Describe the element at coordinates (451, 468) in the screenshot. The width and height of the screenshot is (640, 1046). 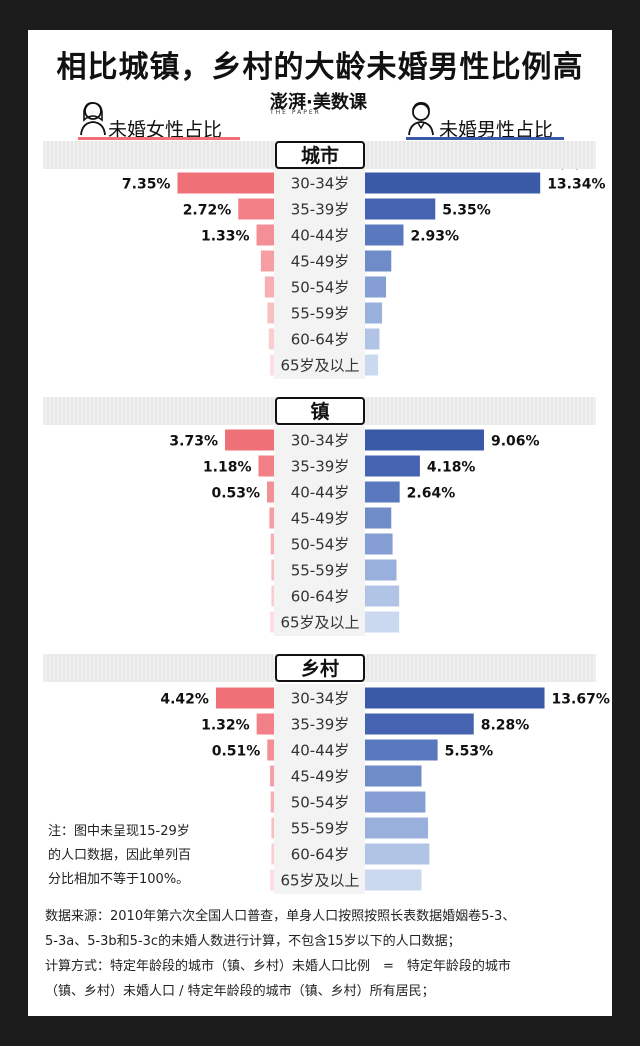
I see `male-value-label: 4.18%` at that location.